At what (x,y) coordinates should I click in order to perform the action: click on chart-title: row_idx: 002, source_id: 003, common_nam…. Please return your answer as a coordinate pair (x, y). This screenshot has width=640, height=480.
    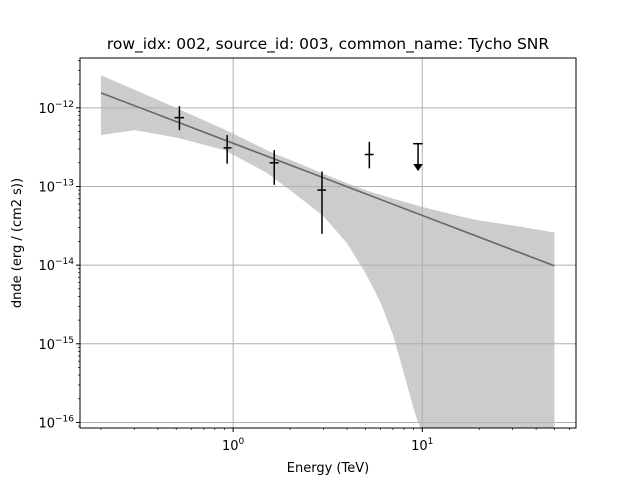
    Looking at the image, I should click on (328, 44).